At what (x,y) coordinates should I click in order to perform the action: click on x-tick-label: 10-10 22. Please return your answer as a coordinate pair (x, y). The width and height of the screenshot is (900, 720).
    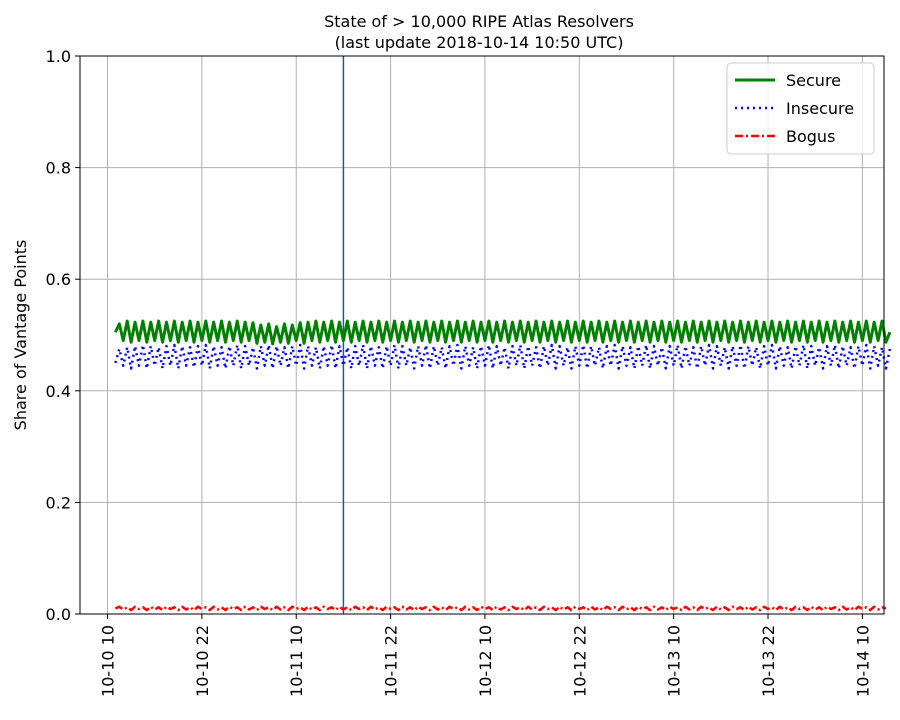
    Looking at the image, I should click on (202, 661).